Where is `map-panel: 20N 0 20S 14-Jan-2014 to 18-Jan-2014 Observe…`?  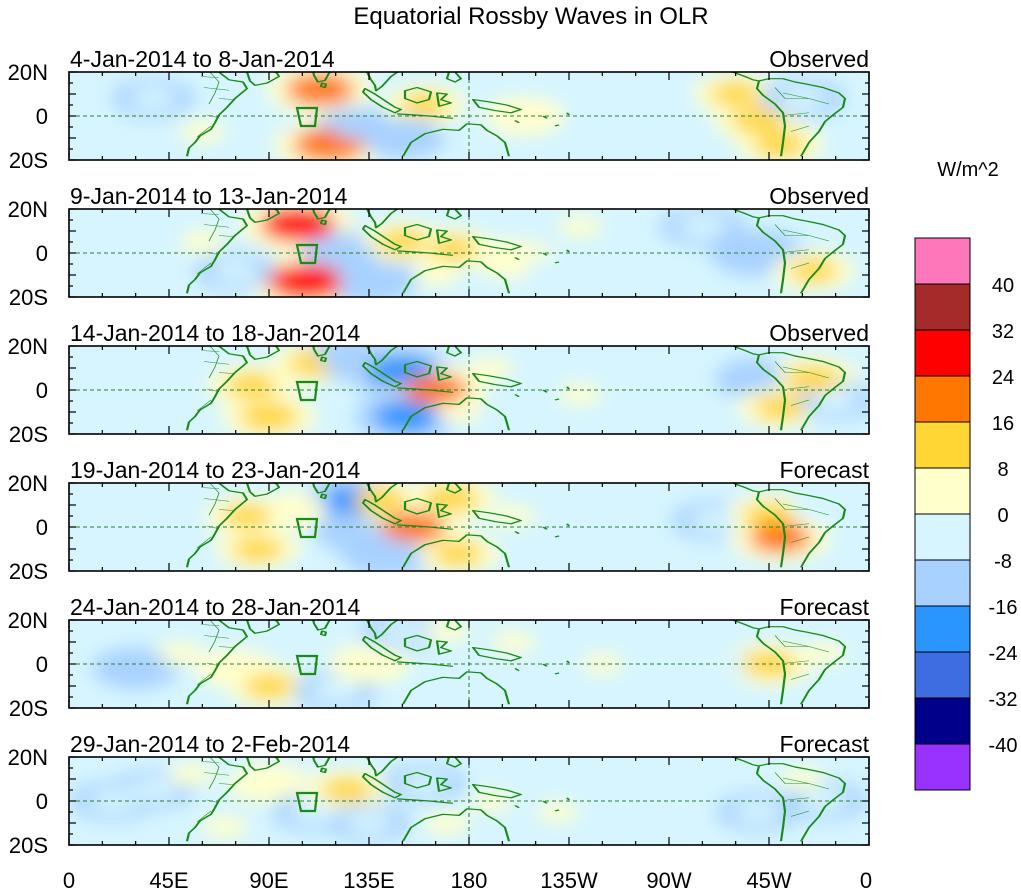 map-panel: 20N 0 20S 14-Jan-2014 to 18-Jan-2014 Observe… is located at coordinates (439, 383).